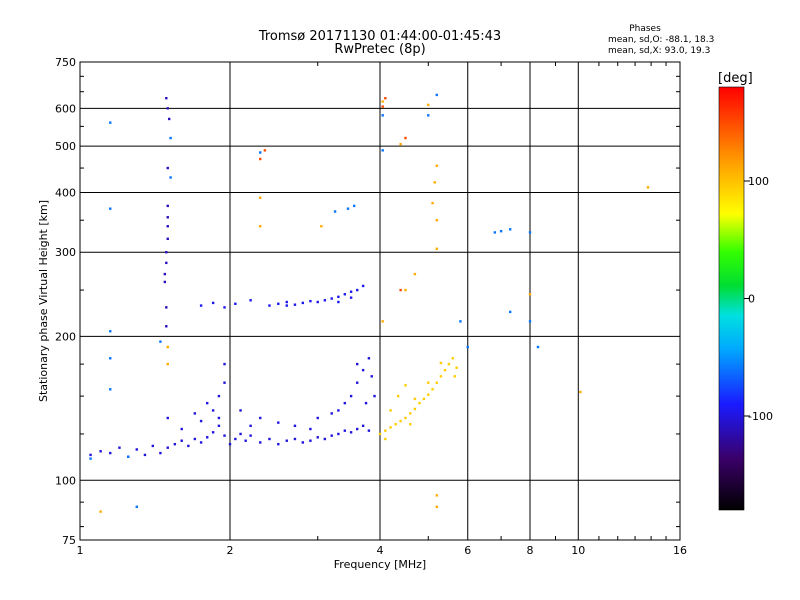  What do you see at coordinates (65, 480) in the screenshot?
I see `y-tick-label: 100` at bounding box center [65, 480].